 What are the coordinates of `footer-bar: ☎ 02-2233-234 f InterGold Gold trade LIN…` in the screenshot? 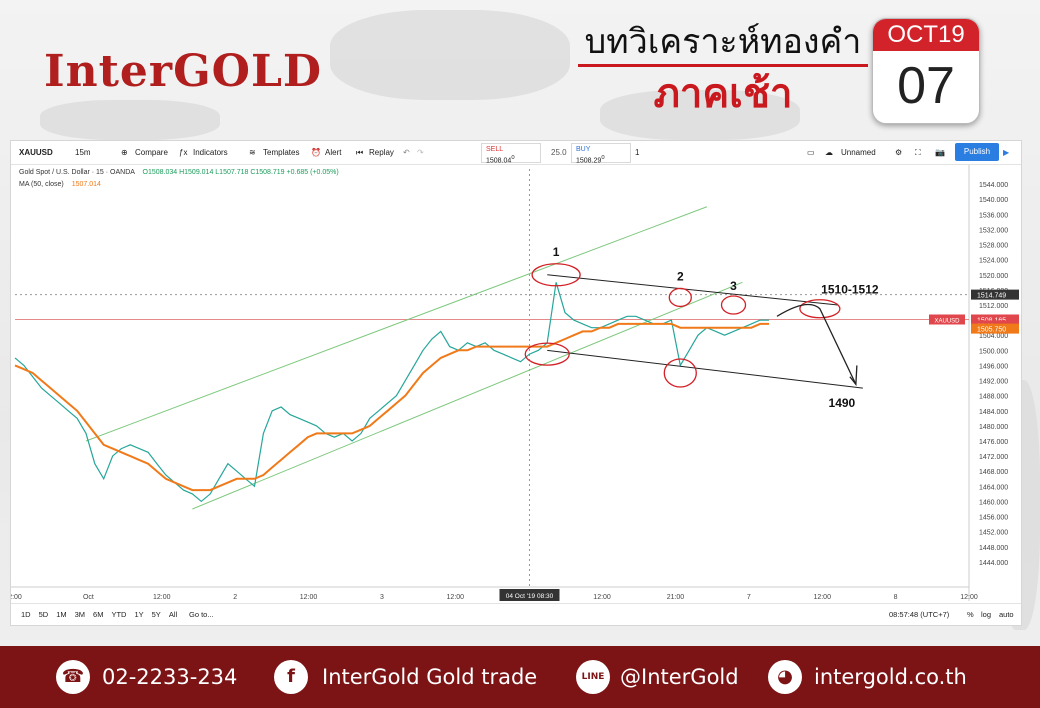 It's located at (520, 677).